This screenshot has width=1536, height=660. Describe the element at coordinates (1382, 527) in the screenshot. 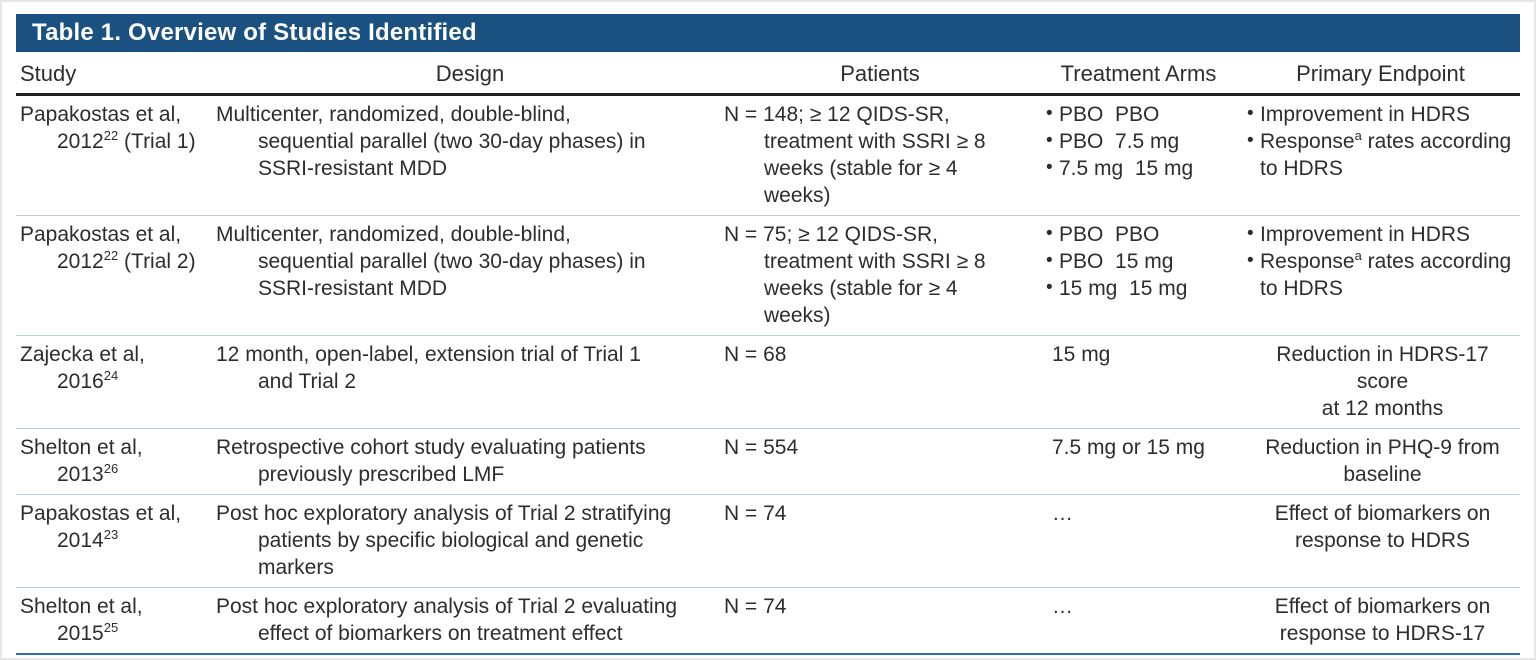

I see `endpoint-text: Effect of biomarkers on response to HDRS` at that location.